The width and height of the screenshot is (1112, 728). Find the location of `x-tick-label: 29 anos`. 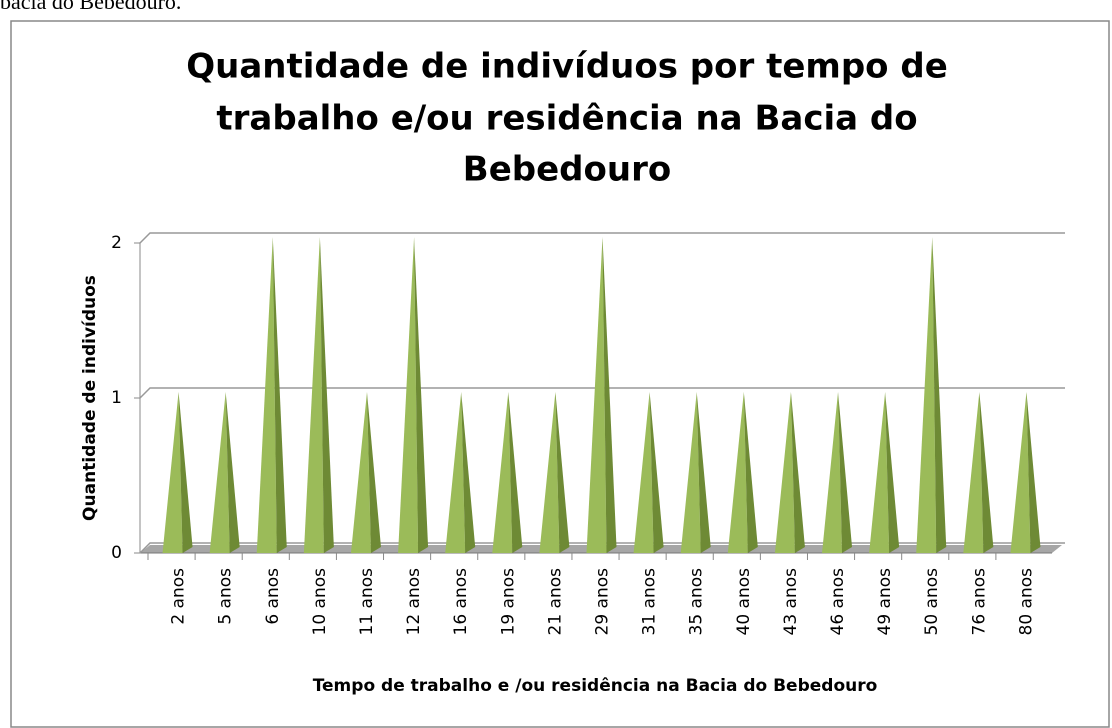

x-tick-label: 29 anos is located at coordinates (603, 602).